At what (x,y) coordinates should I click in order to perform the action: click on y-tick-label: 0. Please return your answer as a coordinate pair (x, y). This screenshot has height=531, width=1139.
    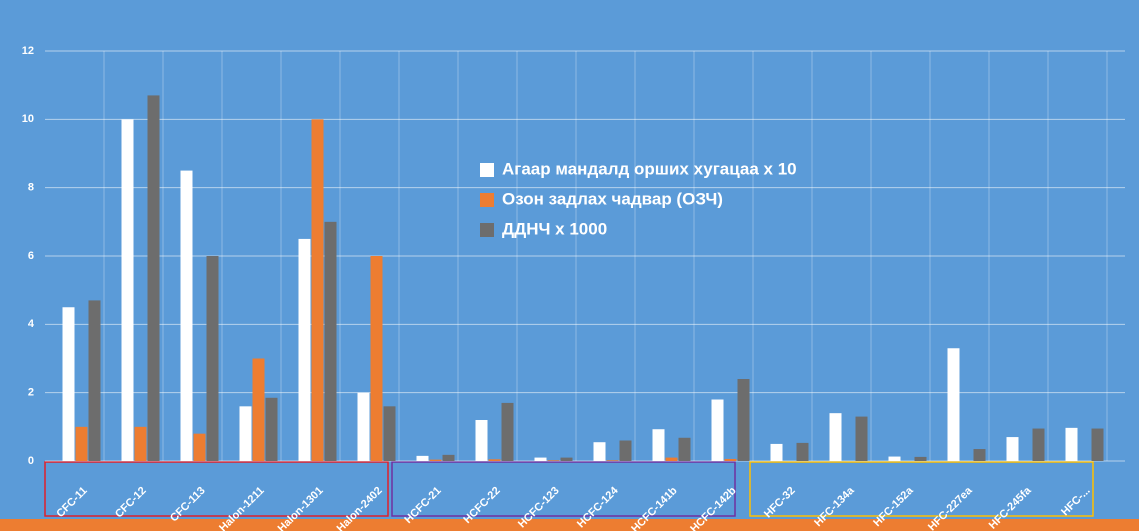
    Looking at the image, I should click on (31, 461).